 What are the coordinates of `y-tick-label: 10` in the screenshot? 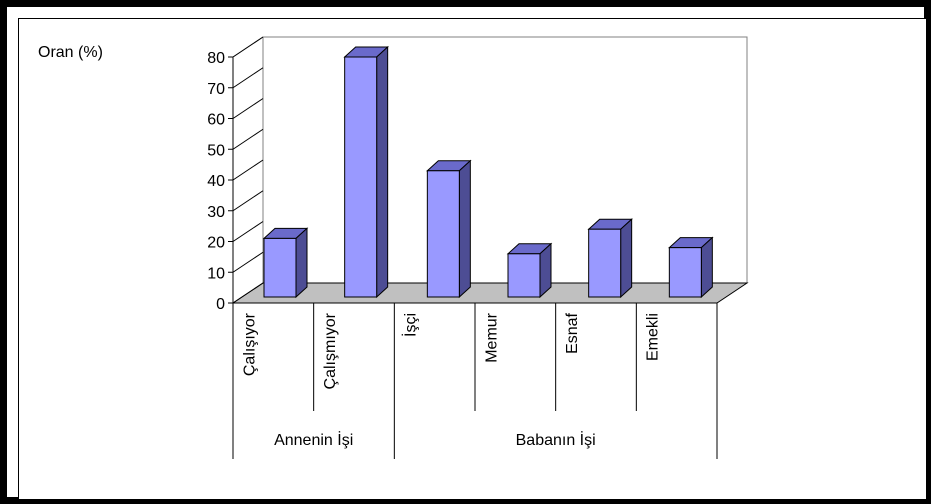 It's located at (216, 273).